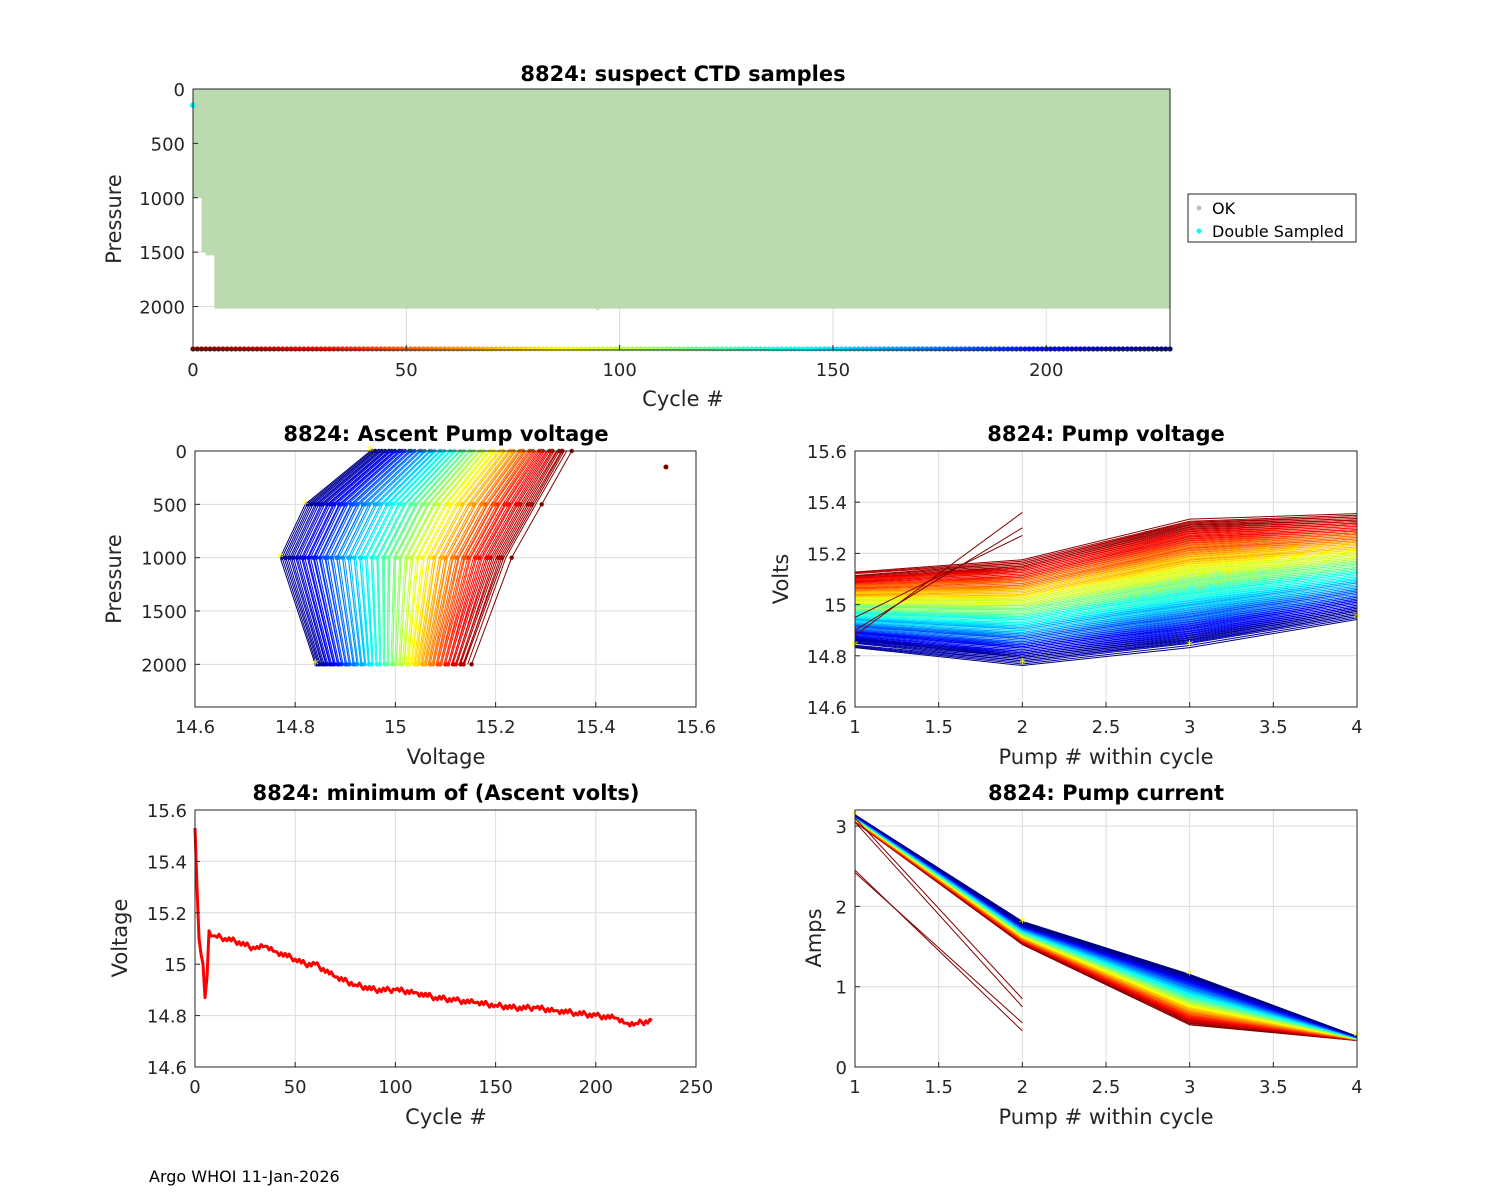 The width and height of the screenshot is (1500, 1200). What do you see at coordinates (114, 219) in the screenshot?
I see `y-axis-label: Pressure` at bounding box center [114, 219].